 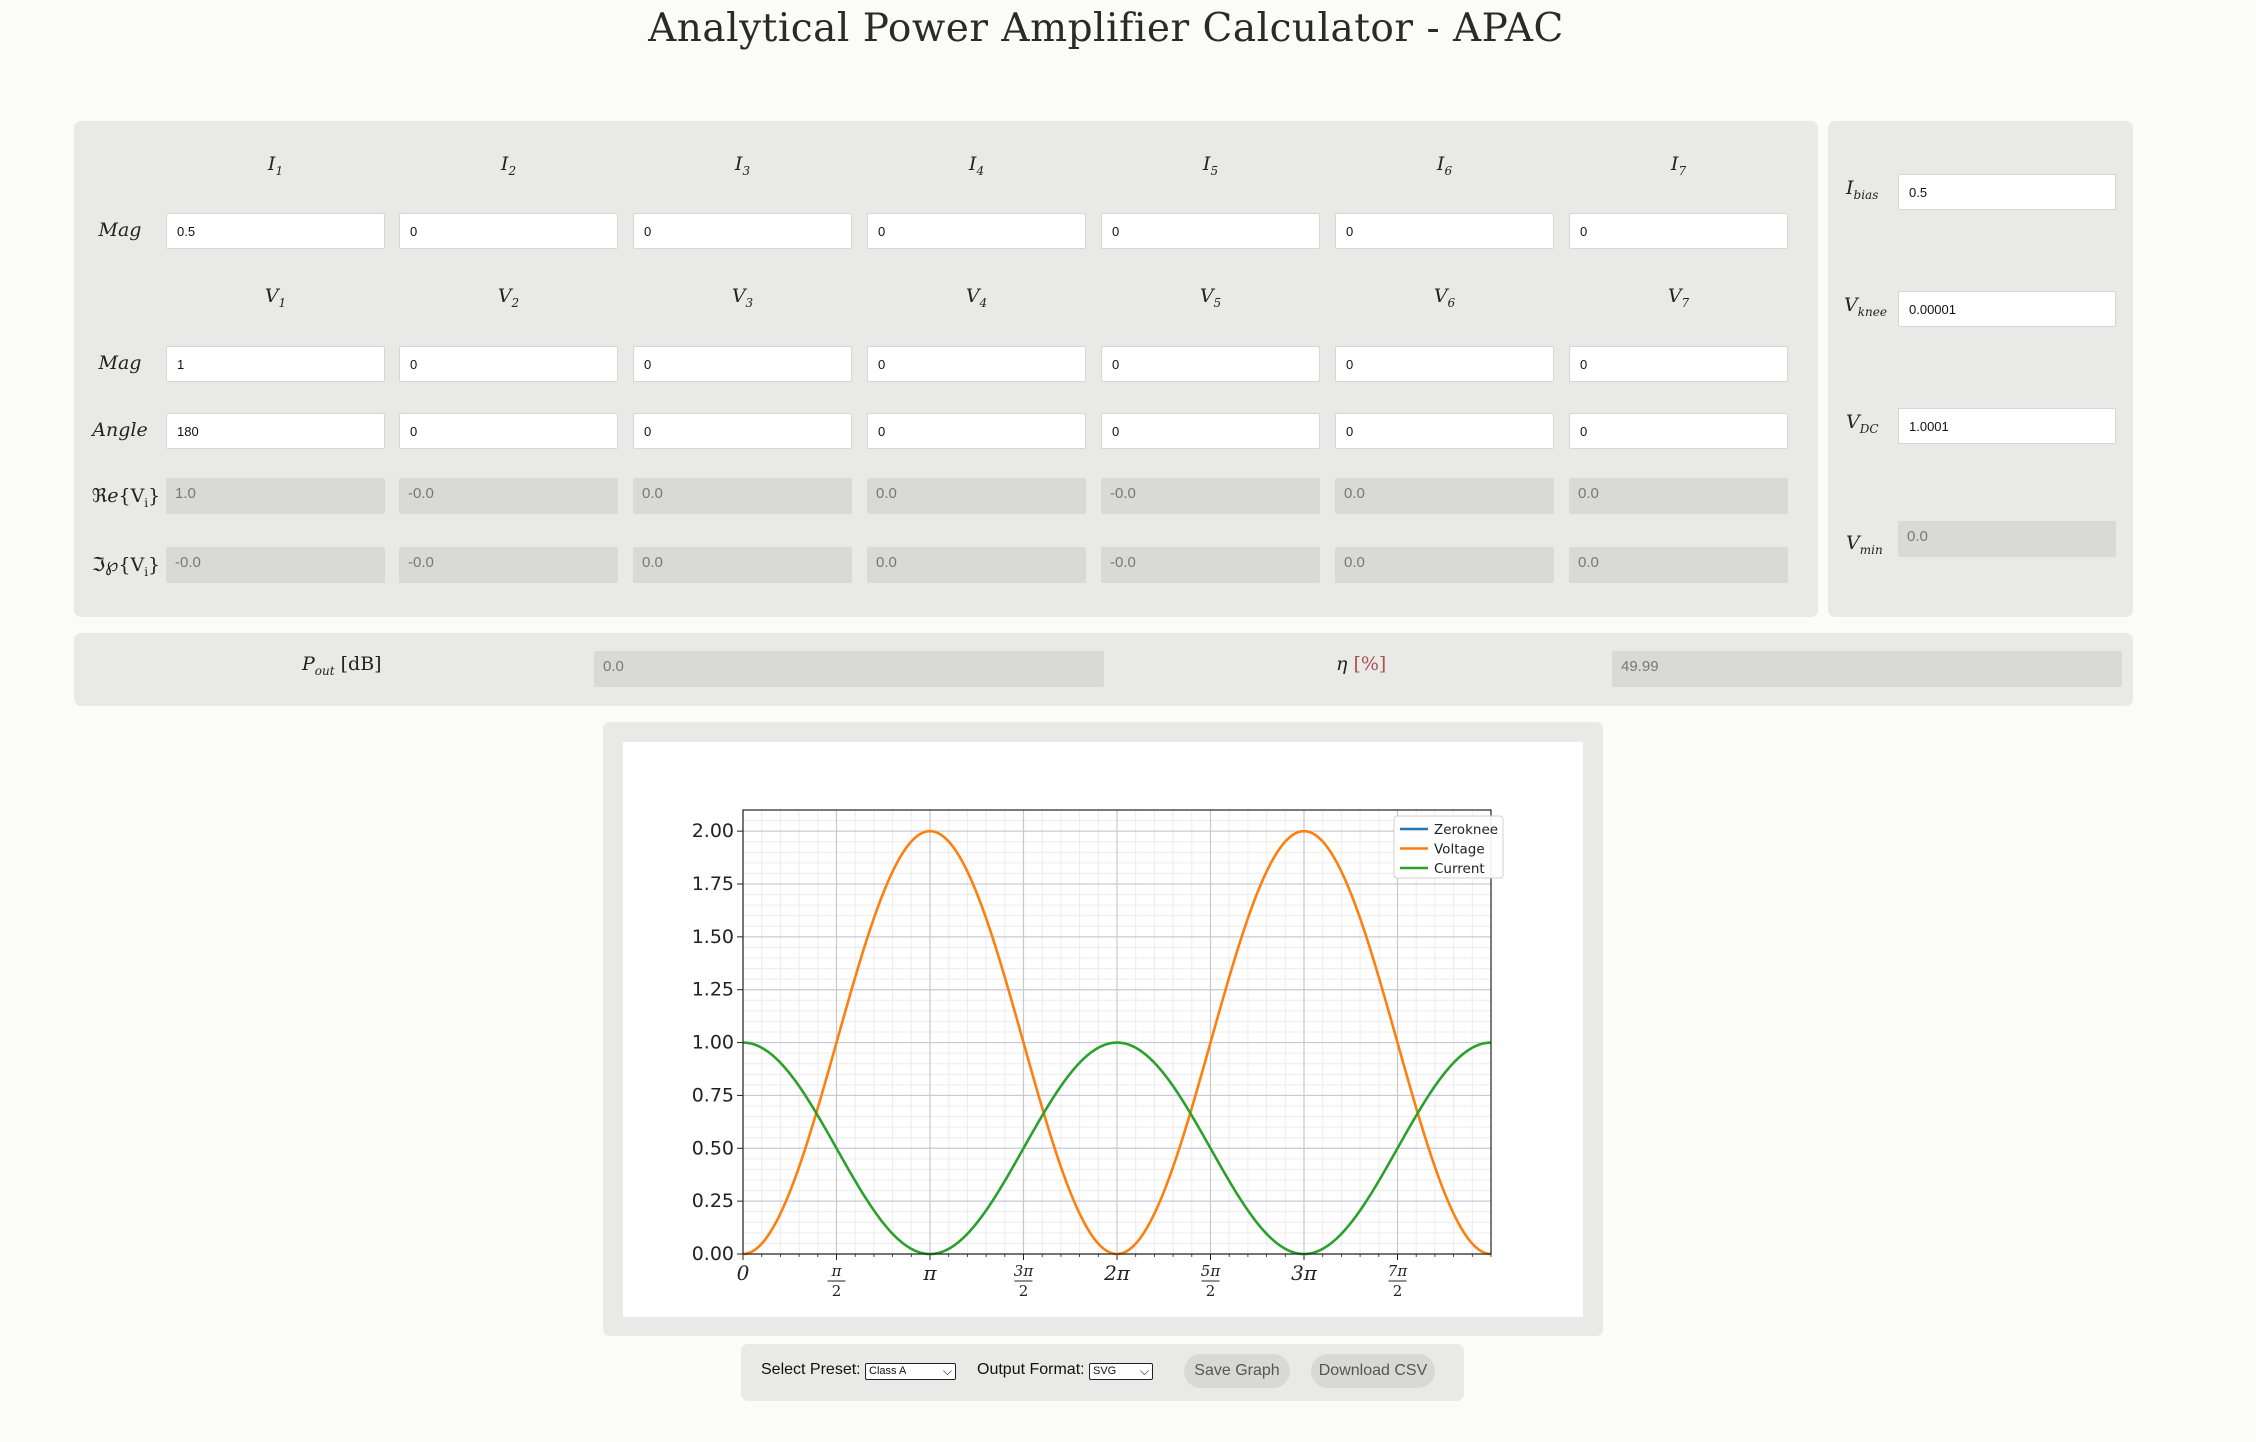 What do you see at coordinates (508, 364) in the screenshot?
I see `voltage-2-mag-input` at bounding box center [508, 364].